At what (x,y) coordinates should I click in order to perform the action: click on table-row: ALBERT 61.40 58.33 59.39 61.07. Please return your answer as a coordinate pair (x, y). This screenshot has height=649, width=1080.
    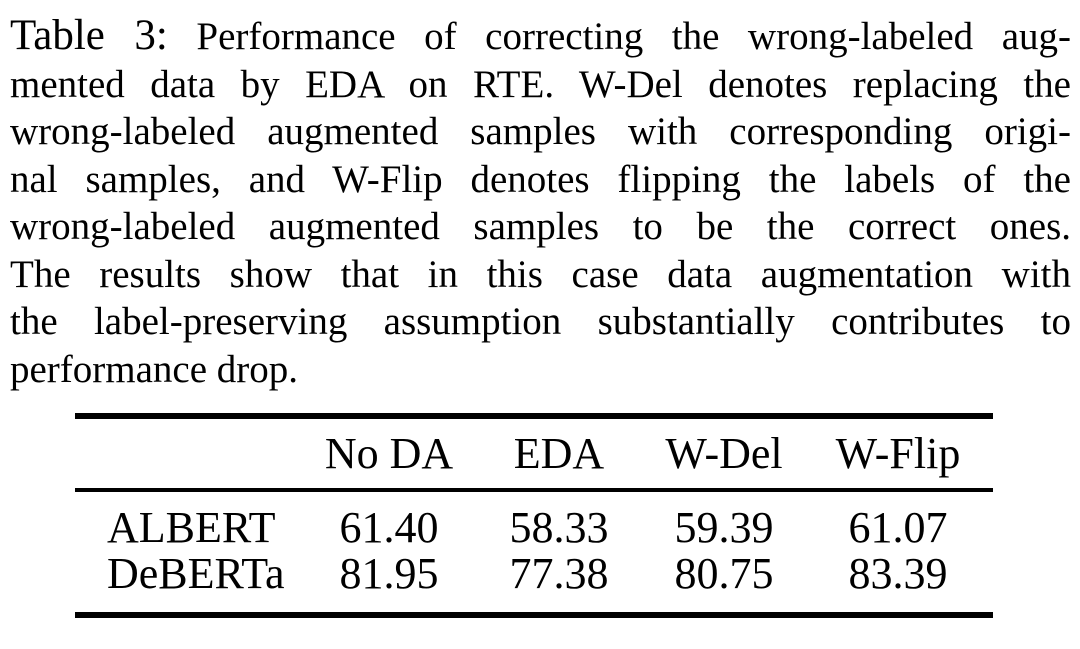
    Looking at the image, I should click on (534, 527).